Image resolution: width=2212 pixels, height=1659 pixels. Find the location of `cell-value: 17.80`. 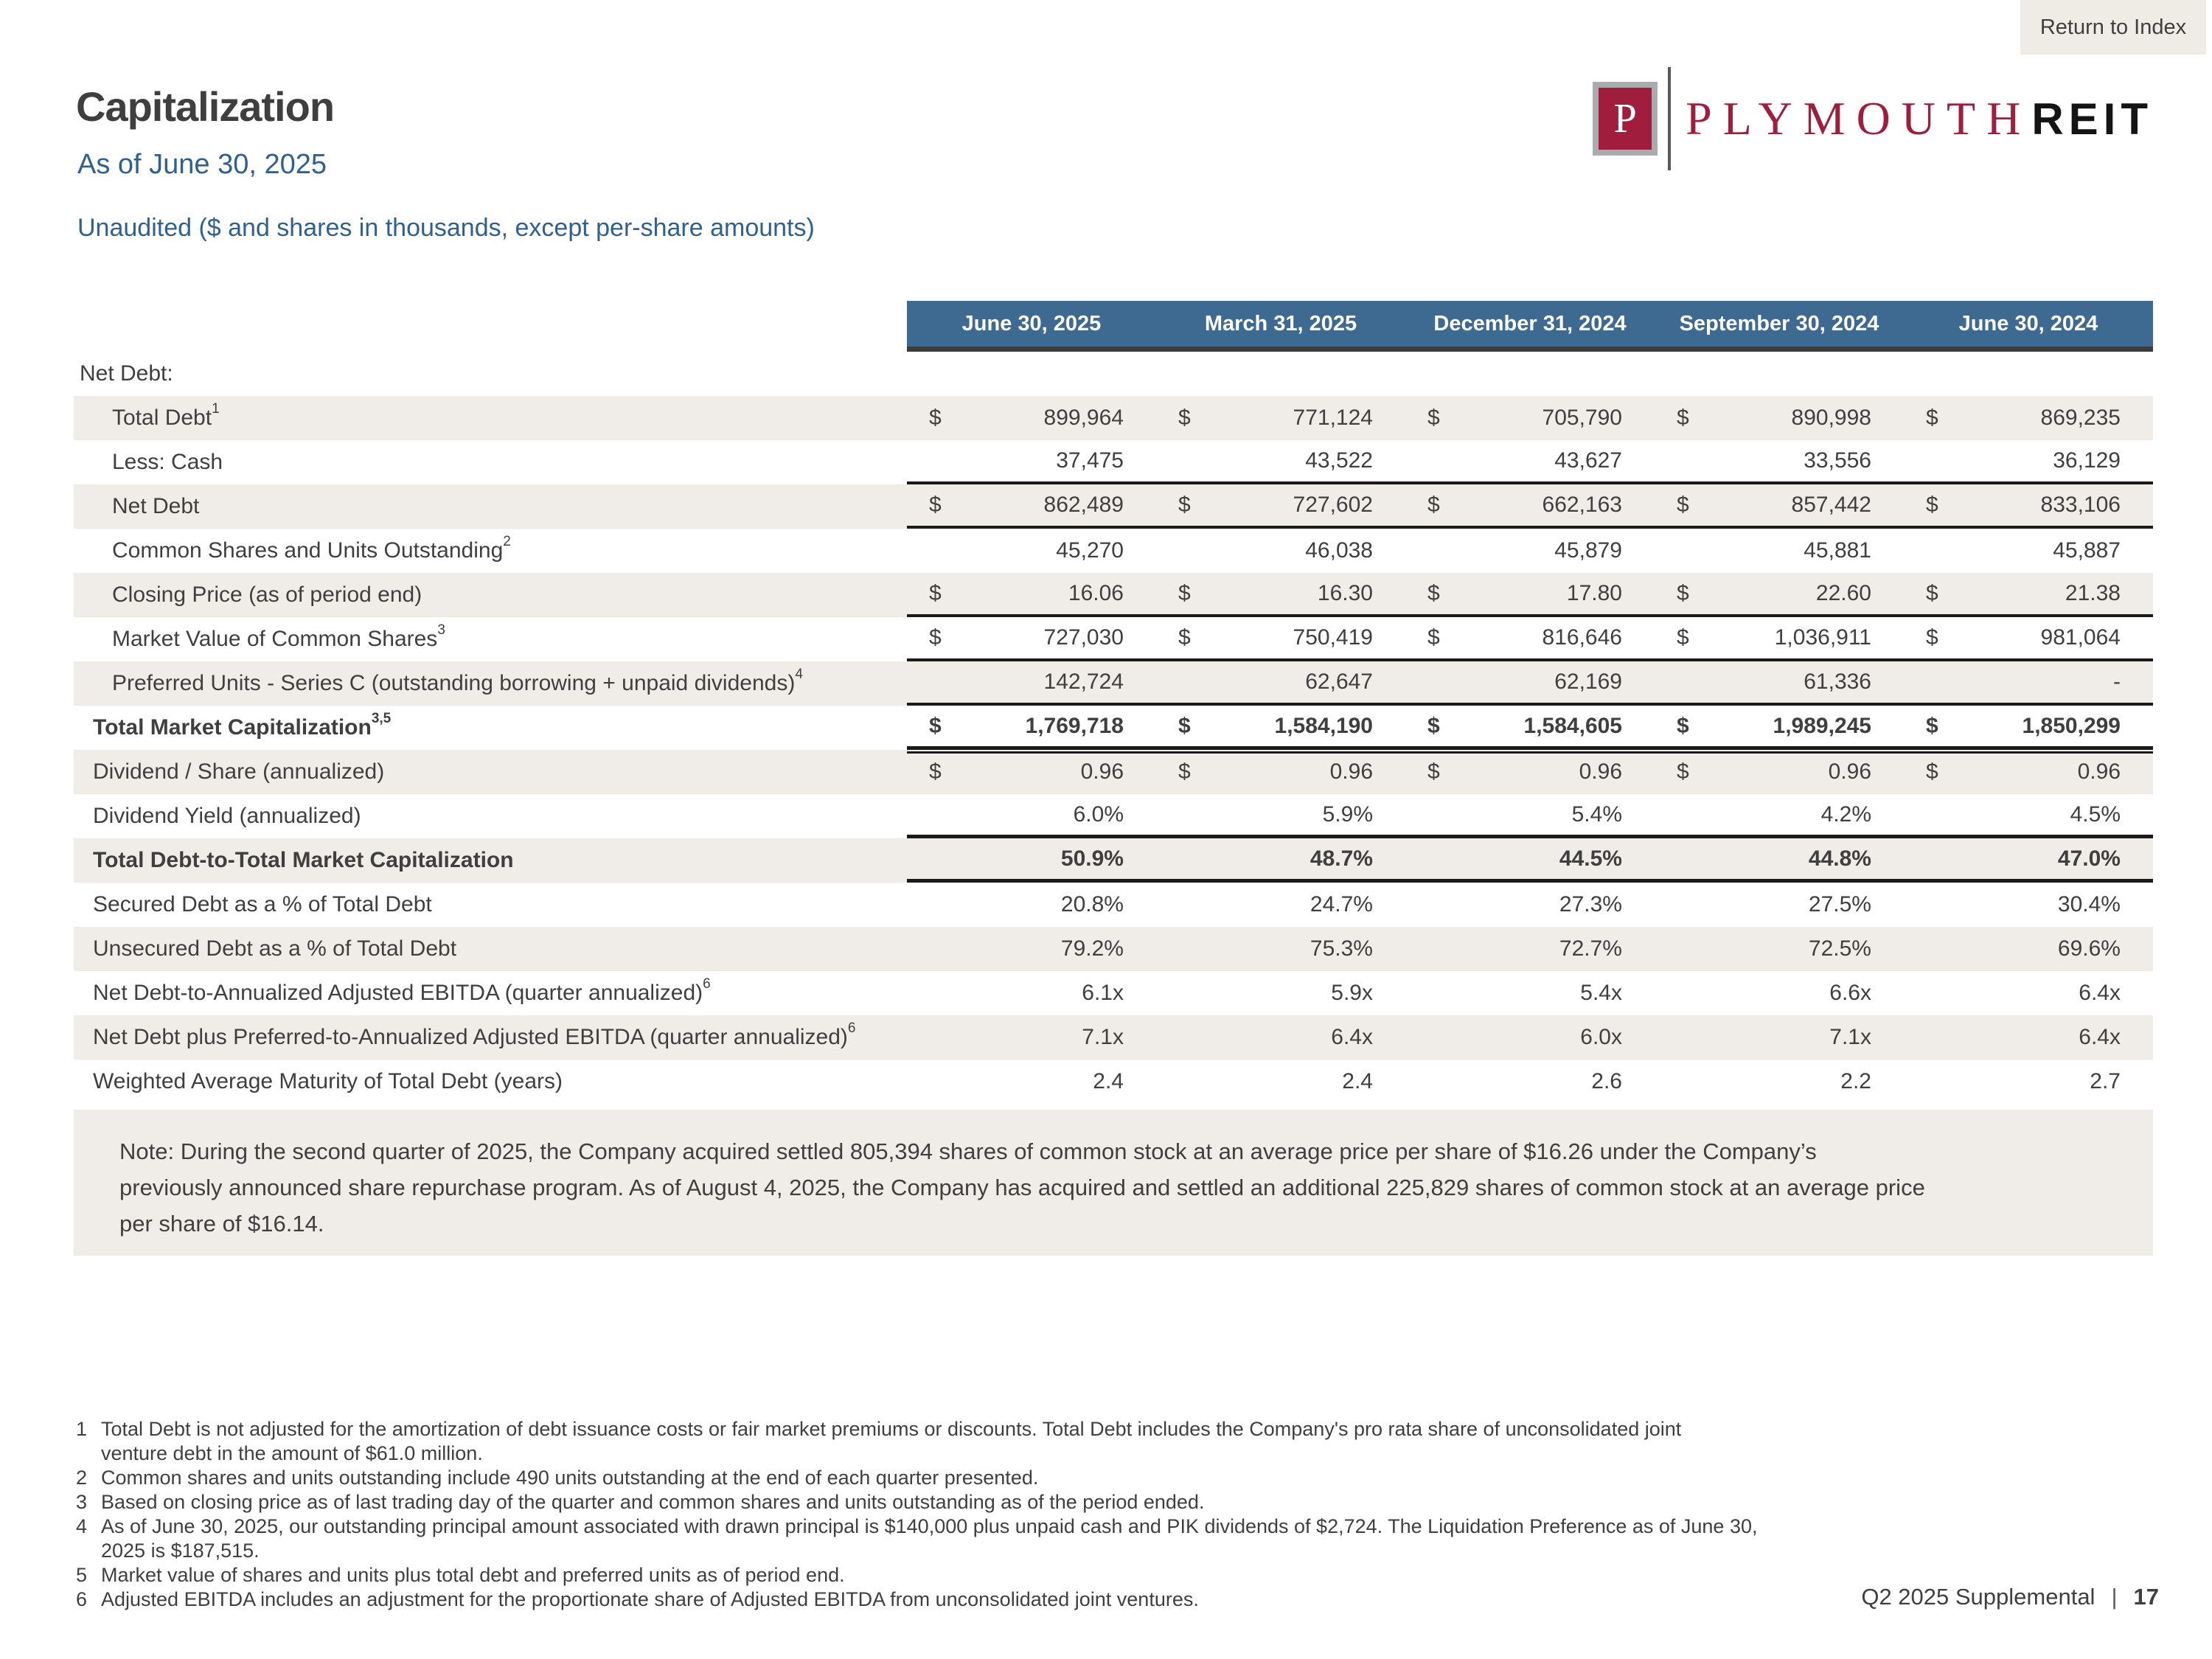

cell-value: 17.80 is located at coordinates (1594, 593).